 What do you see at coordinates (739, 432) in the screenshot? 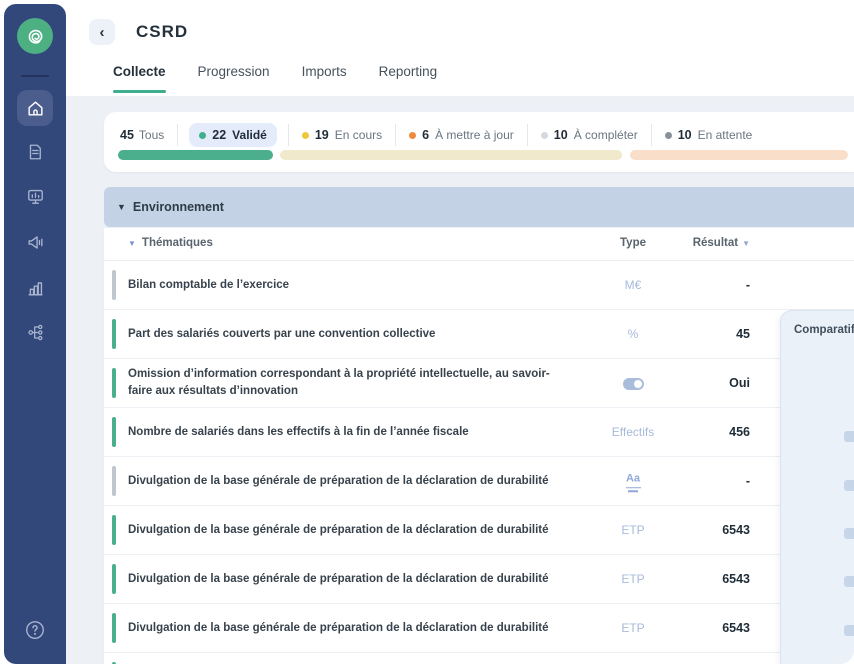
I see `row-result: 456` at bounding box center [739, 432].